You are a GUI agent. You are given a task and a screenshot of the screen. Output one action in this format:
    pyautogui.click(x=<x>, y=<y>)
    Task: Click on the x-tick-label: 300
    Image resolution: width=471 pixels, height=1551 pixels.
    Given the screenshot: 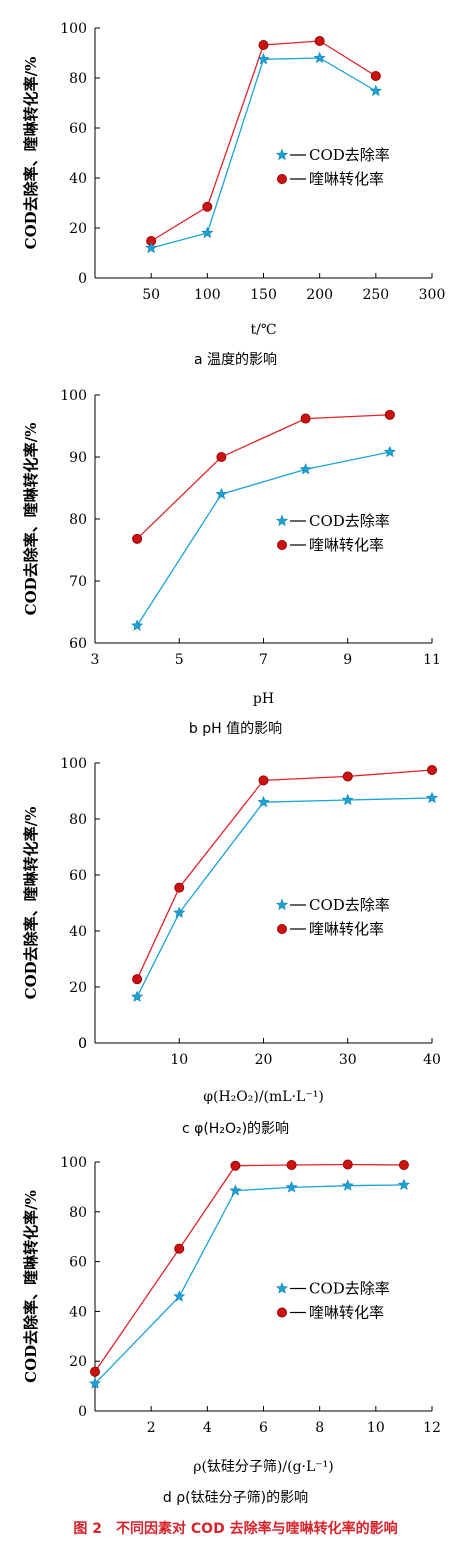 What is the action you would take?
    pyautogui.click(x=432, y=295)
    